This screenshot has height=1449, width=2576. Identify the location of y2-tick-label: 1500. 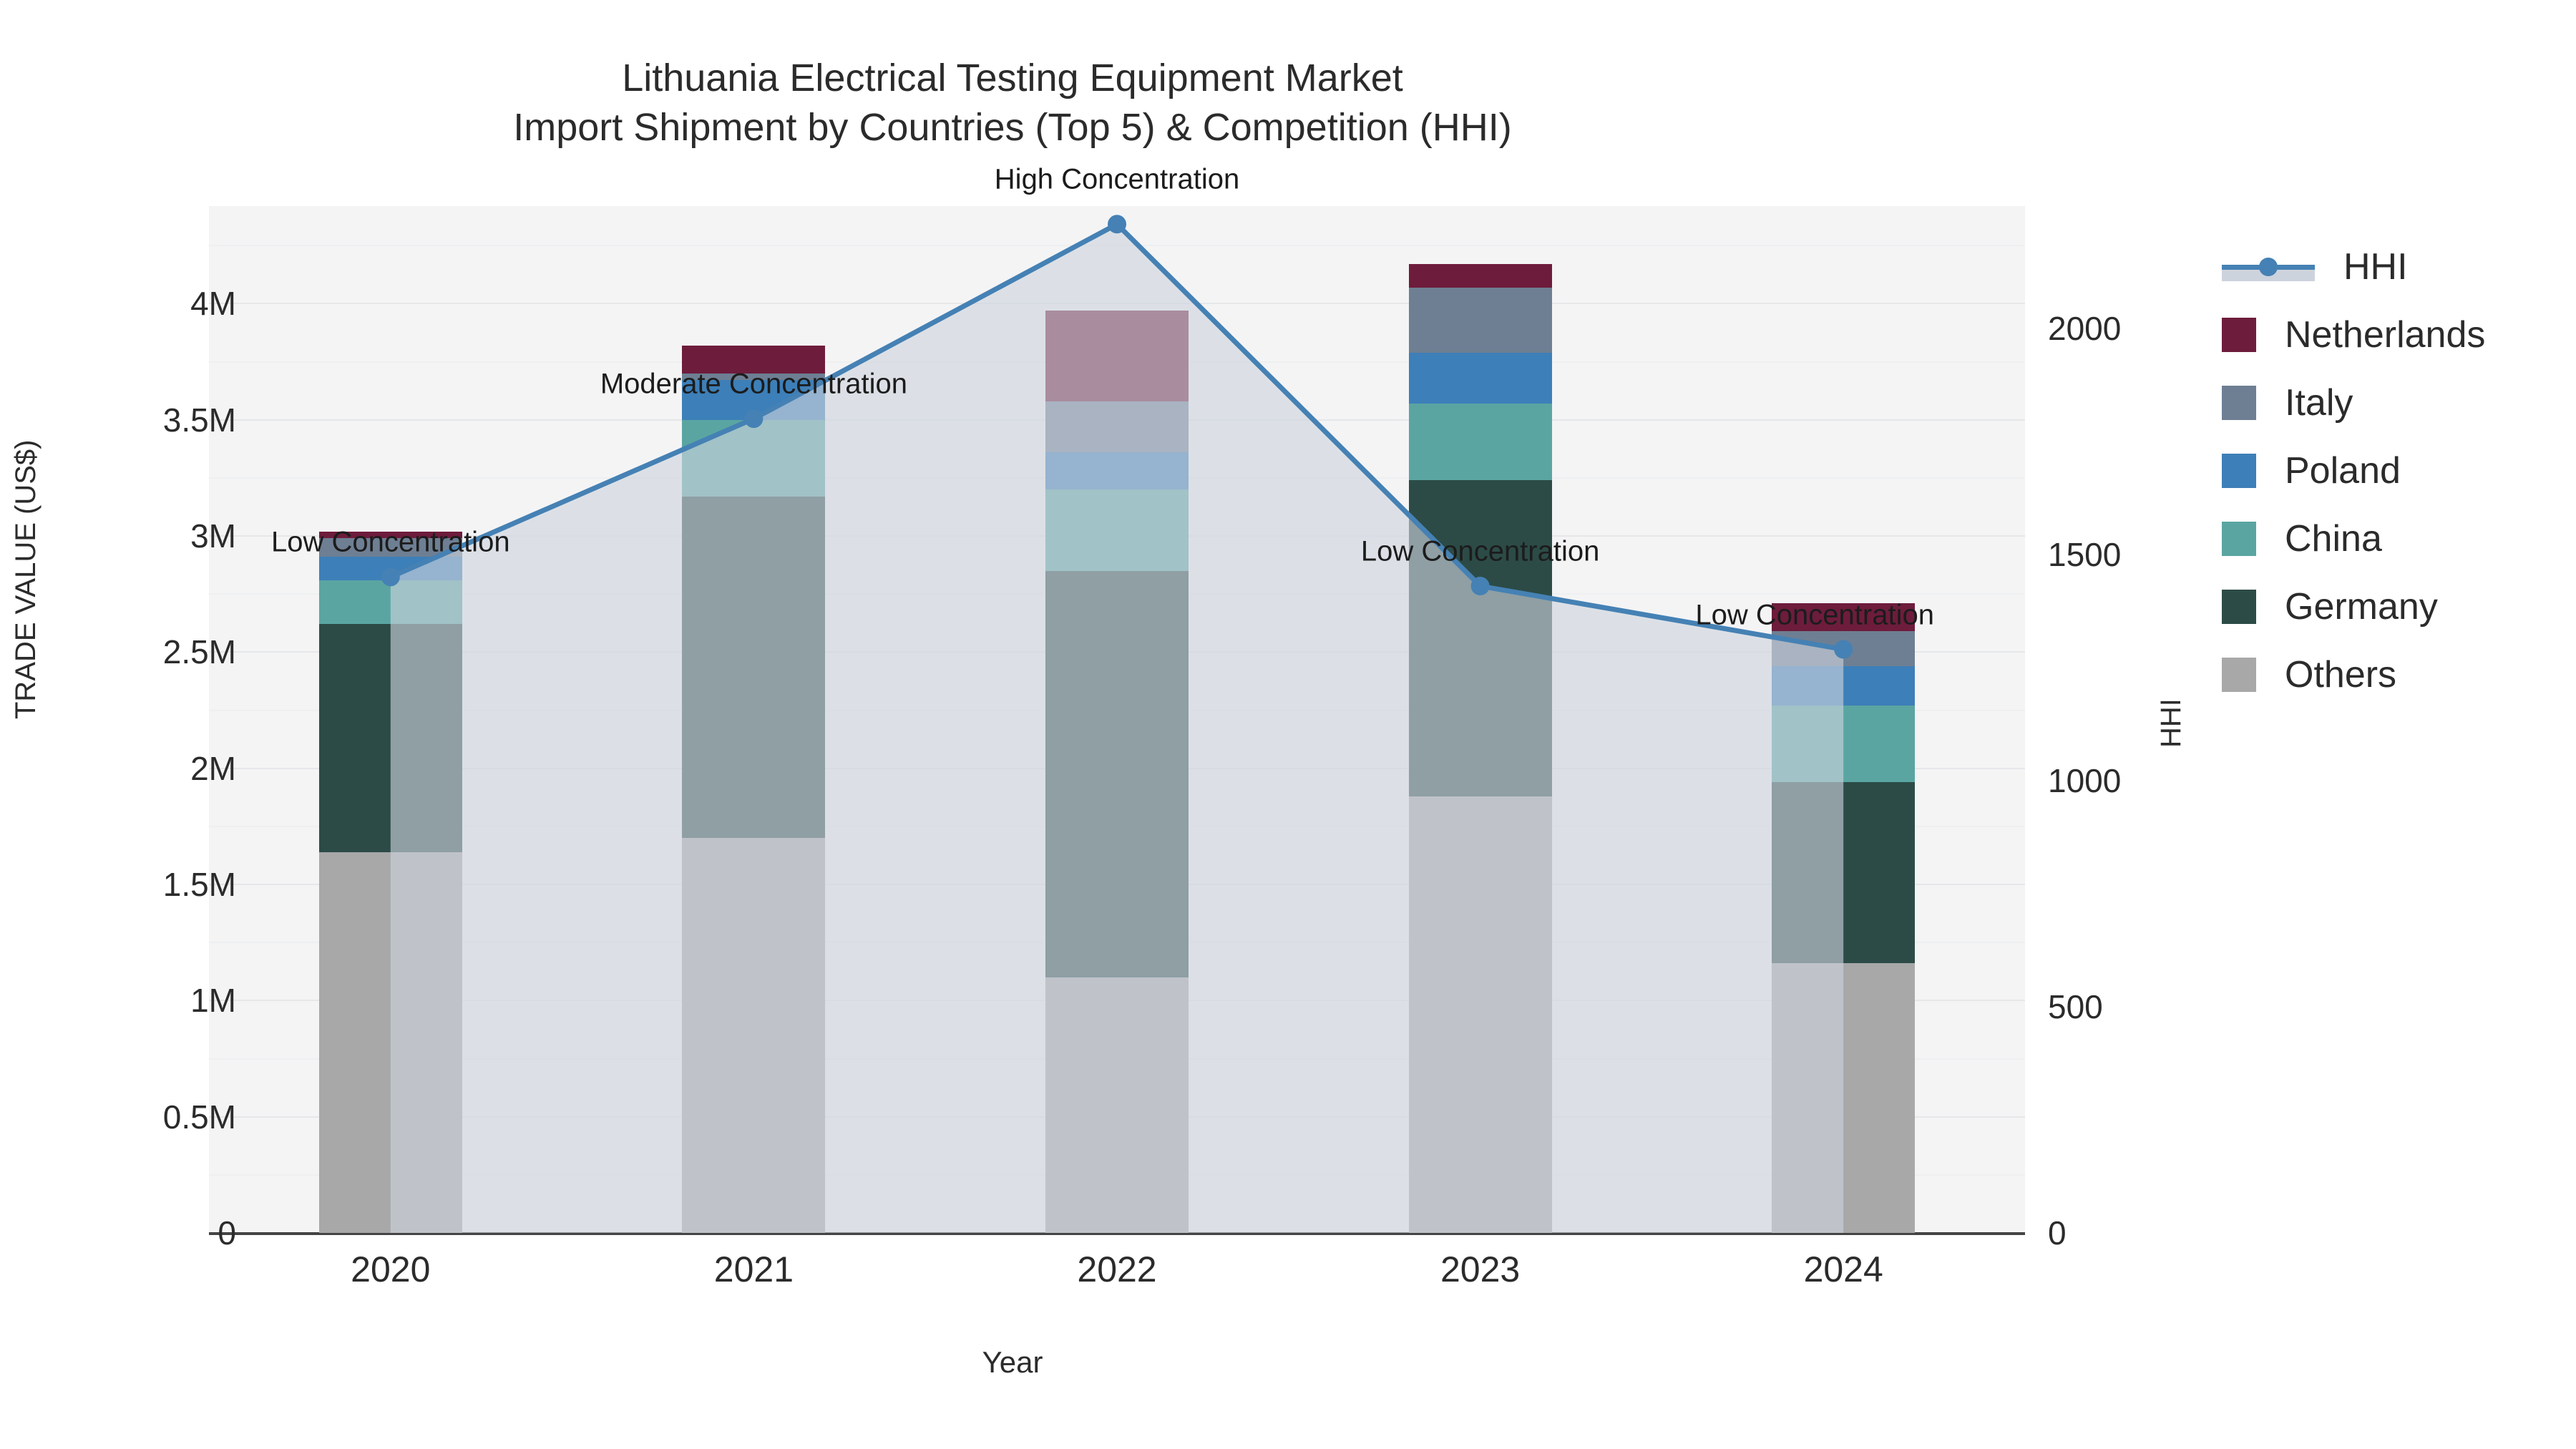
(2085, 554).